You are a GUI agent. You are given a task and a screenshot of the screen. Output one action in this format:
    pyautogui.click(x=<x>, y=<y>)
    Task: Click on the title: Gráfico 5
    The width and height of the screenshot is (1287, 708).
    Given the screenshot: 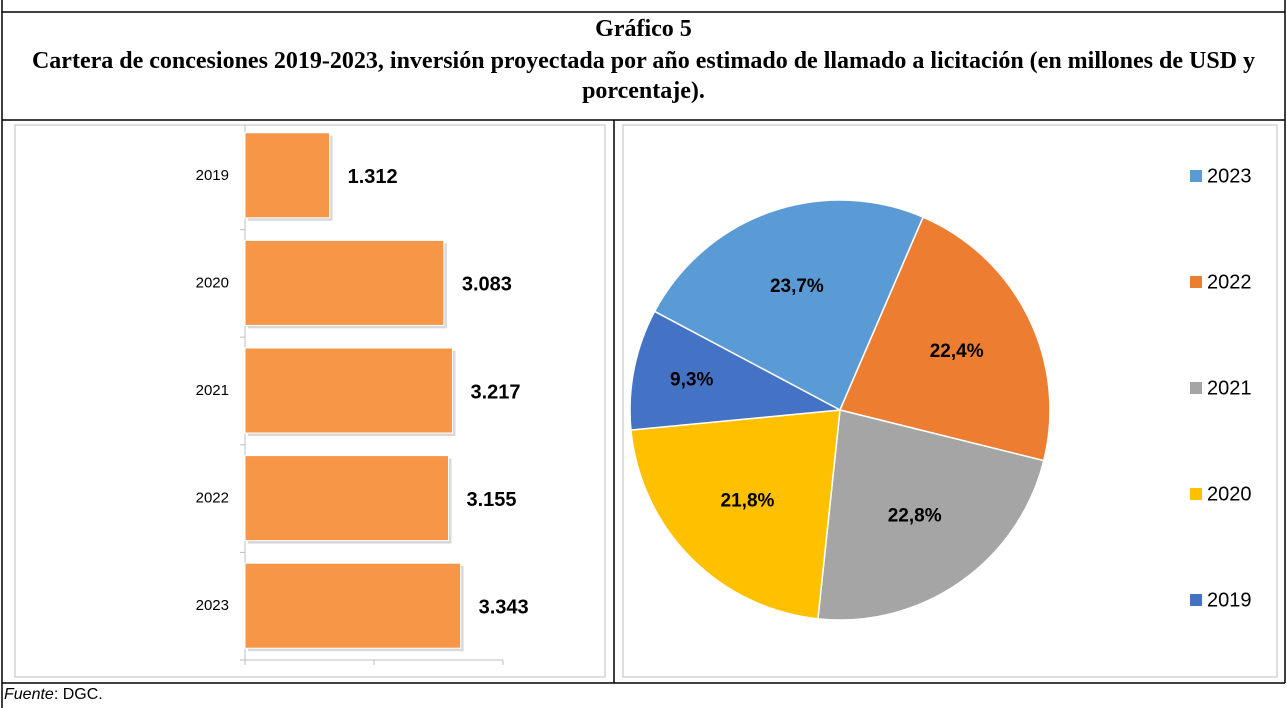 What is the action you would take?
    pyautogui.click(x=643, y=29)
    